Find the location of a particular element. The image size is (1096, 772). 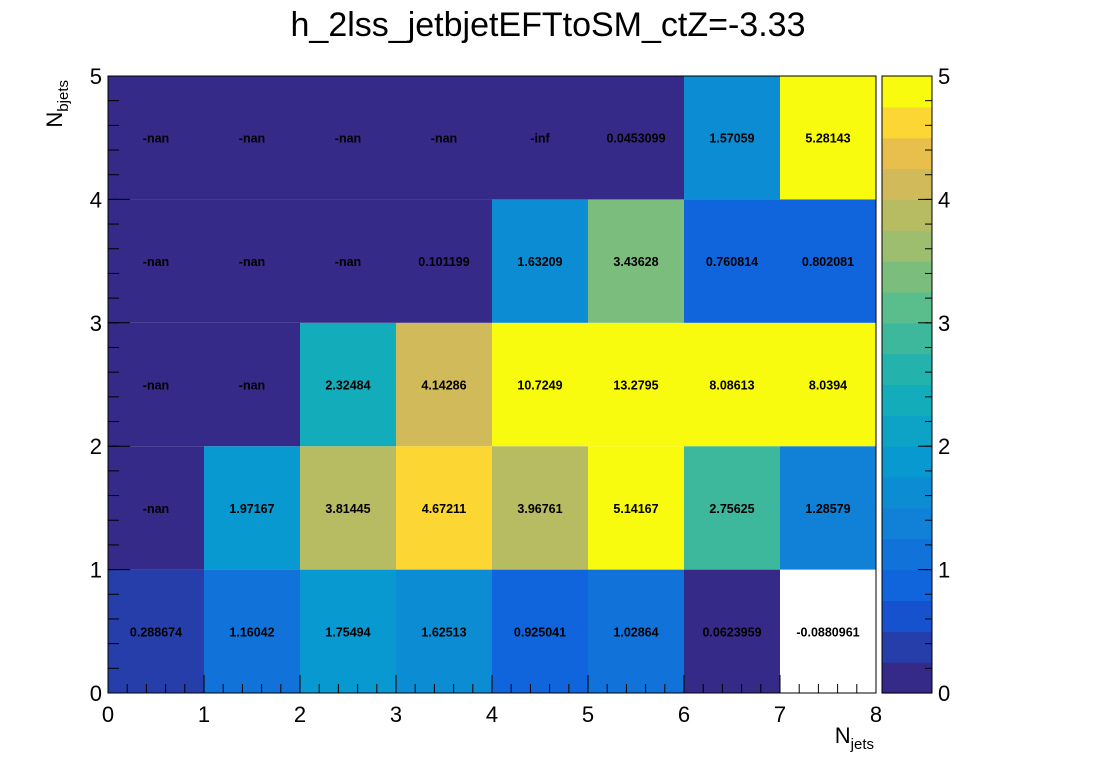

cell-value-label: 5.14167 is located at coordinates (635, 509).